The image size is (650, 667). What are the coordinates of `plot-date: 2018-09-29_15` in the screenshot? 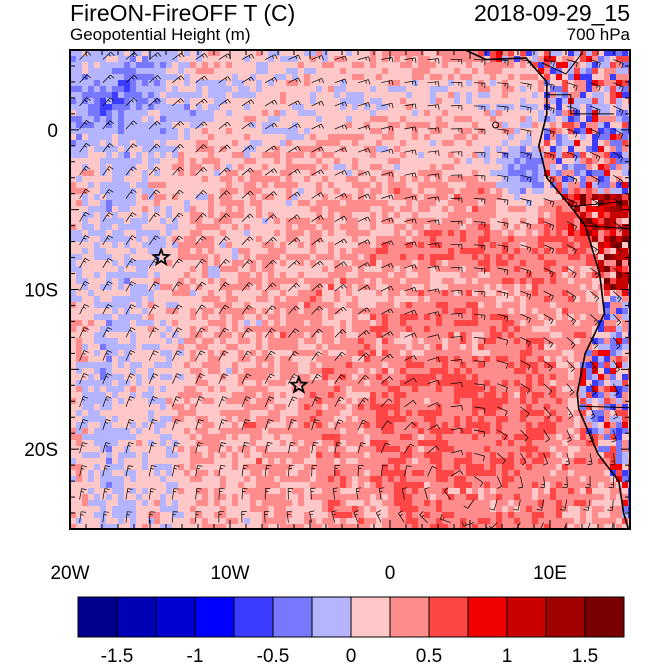 It's located at (551, 13).